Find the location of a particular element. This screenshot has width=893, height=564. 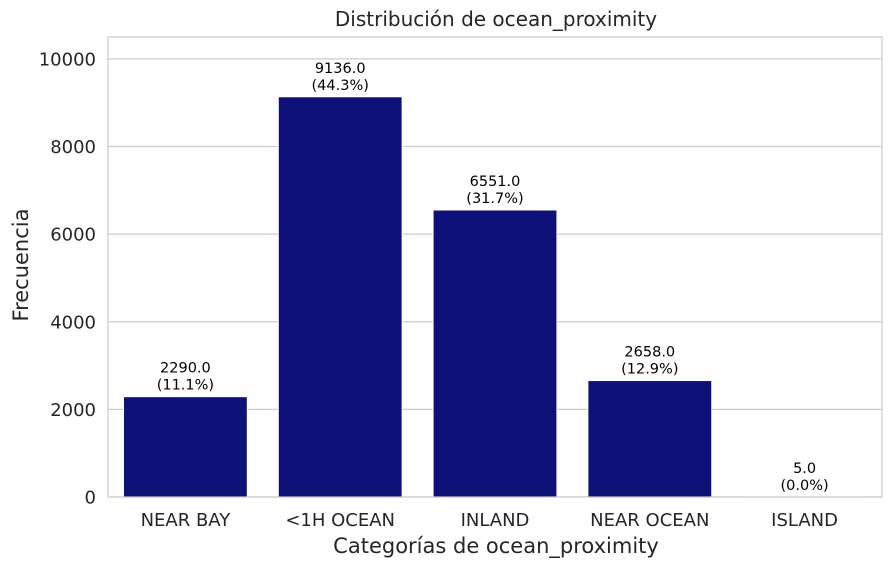

y-axis-ticks: 0 2000 4000 6000 8000 10000 is located at coordinates (67, 278).